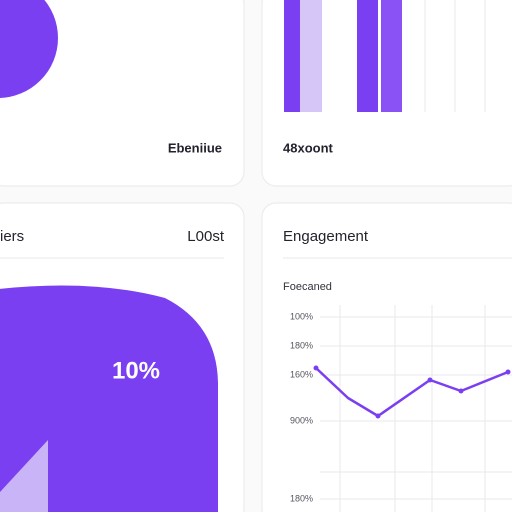 This screenshot has width=512, height=512. Describe the element at coordinates (308, 147) in the screenshot. I see `card-label: 48xoont` at that location.